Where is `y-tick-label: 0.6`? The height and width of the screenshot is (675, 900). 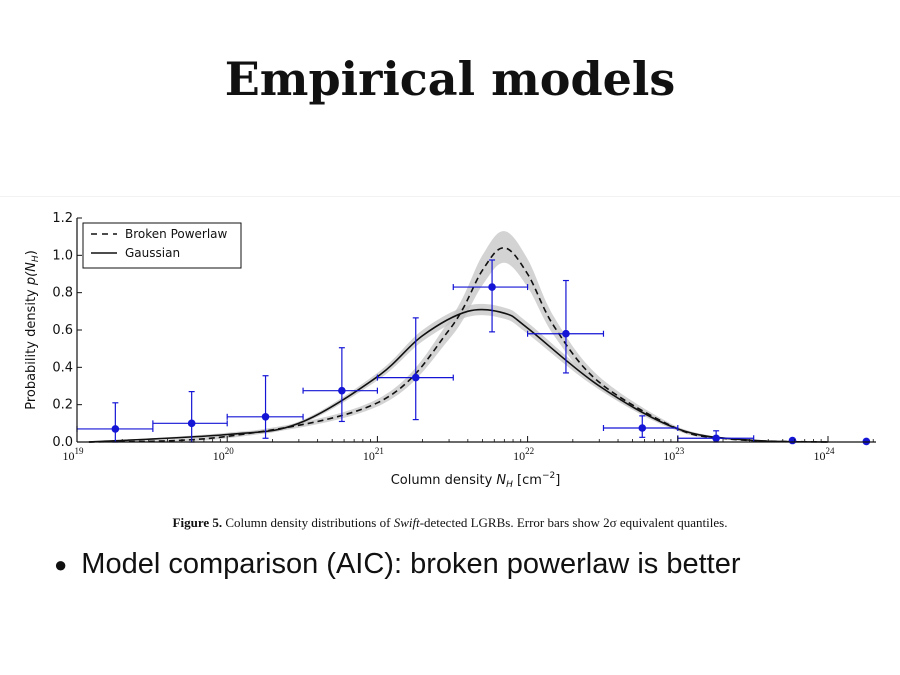
y-tick-label: 0.6 is located at coordinates (62, 330).